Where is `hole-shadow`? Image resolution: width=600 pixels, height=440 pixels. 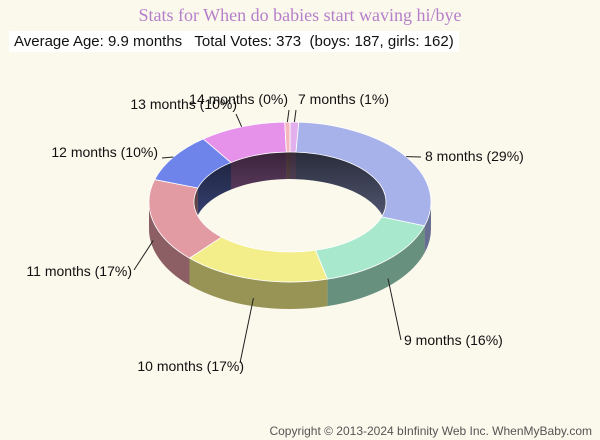 hole-shadow is located at coordinates (290, 190).